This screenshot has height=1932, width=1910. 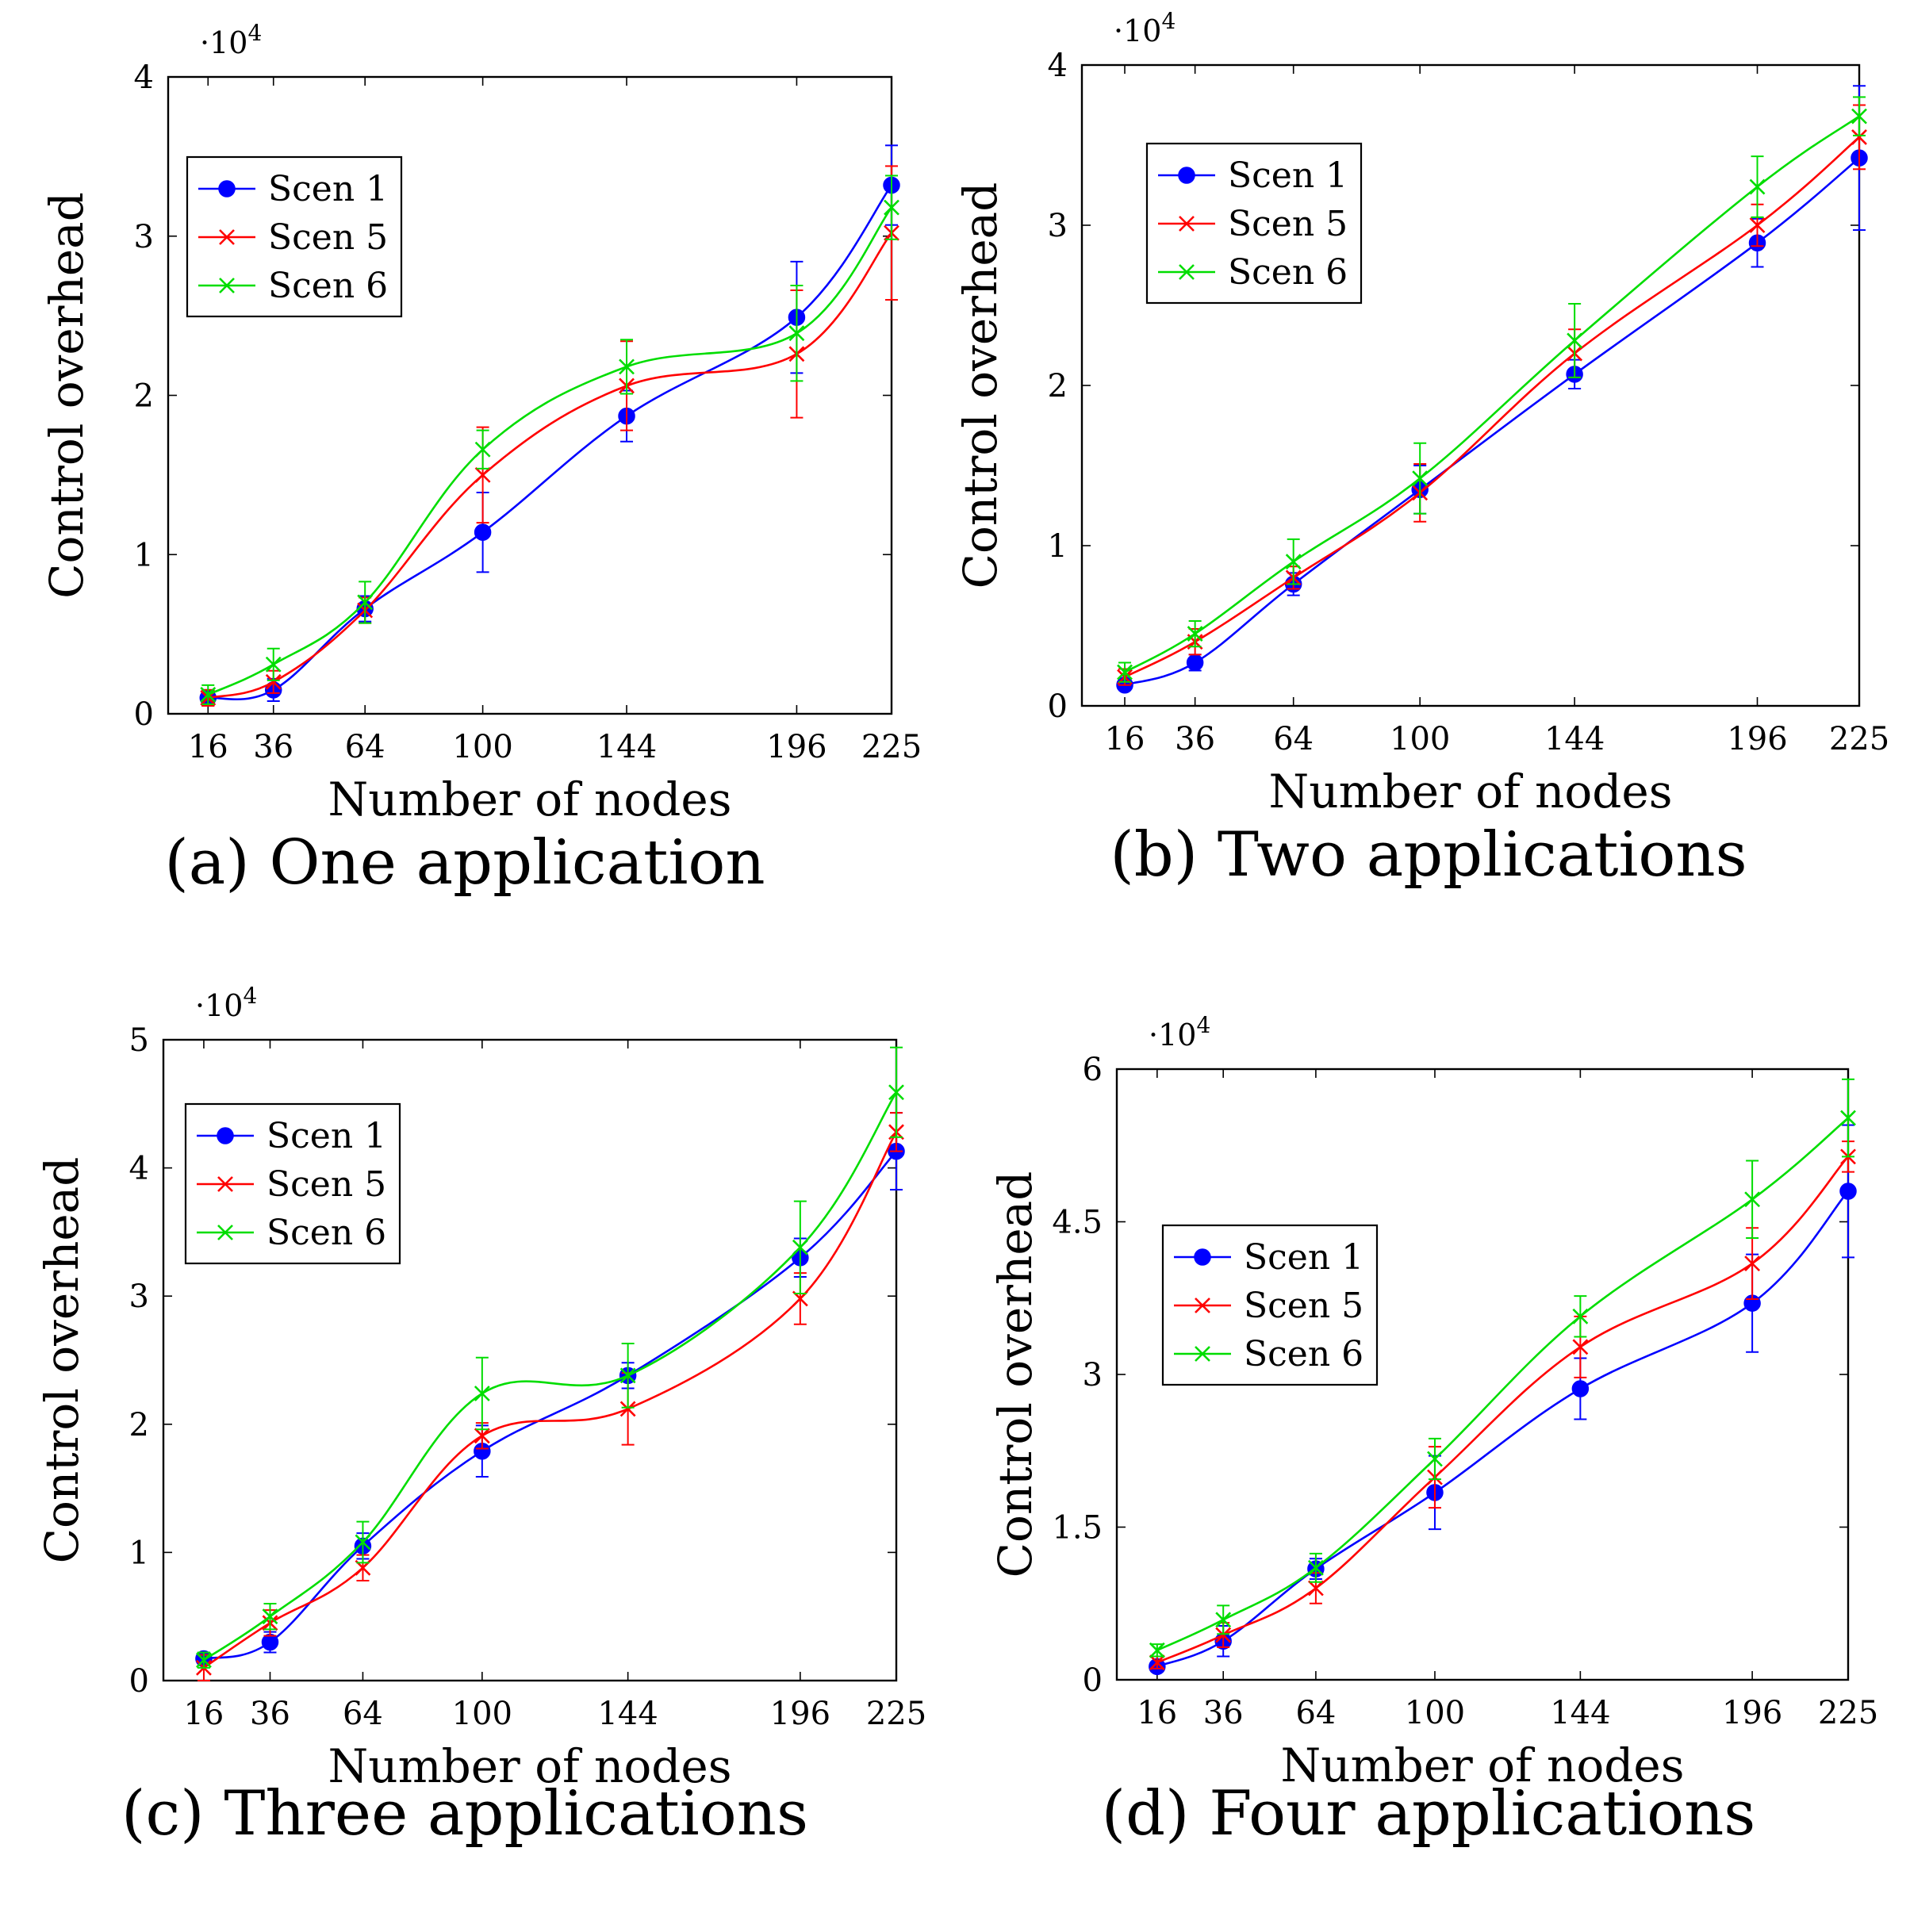 What do you see at coordinates (1077, 1223) in the screenshot?
I see `y-tick-label: 4.5` at bounding box center [1077, 1223].